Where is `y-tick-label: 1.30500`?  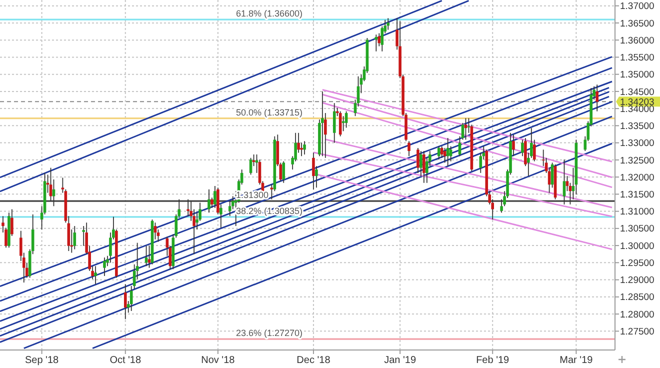
y-tick-label: 1.30500 is located at coordinates (637, 229).